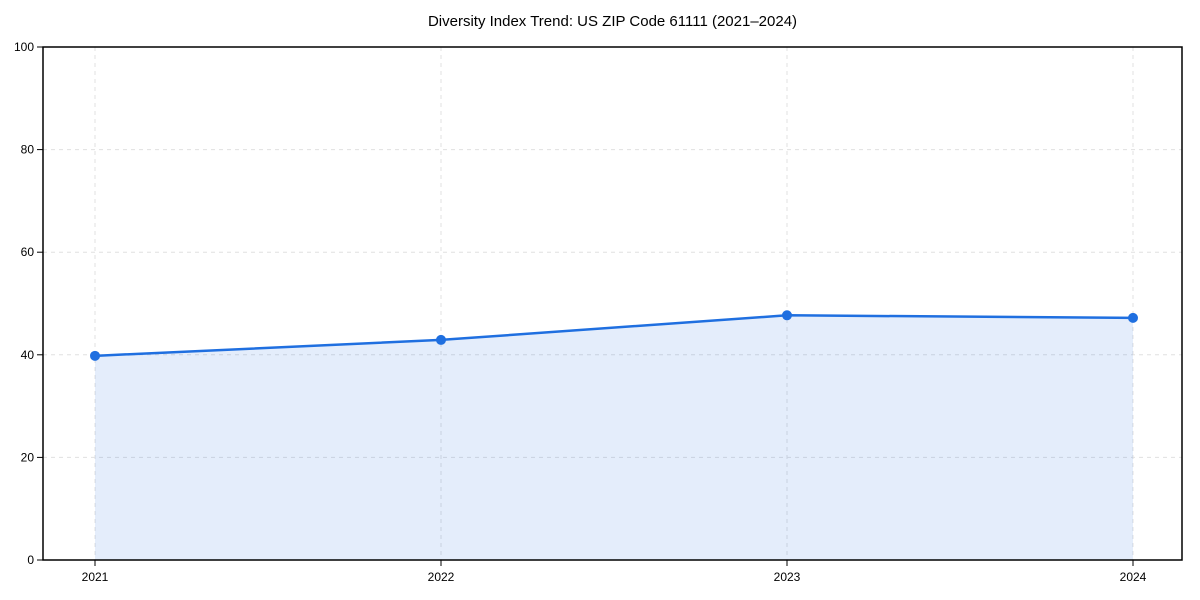  What do you see at coordinates (95, 577) in the screenshot?
I see `x-tick-label: 2021` at bounding box center [95, 577].